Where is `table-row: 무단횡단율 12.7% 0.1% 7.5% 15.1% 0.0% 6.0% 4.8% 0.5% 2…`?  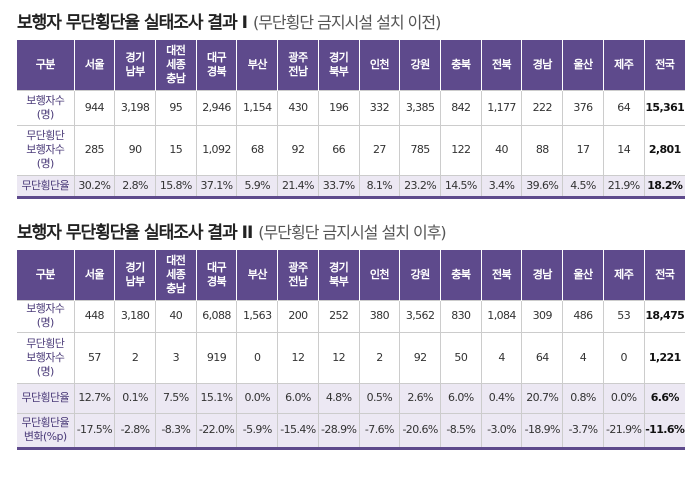
table-row: 무단횡단율 12.7% 0.1% 7.5% 15.1% 0.0% 6.0% 4.8% 0.5% 2… is located at coordinates (351, 397).